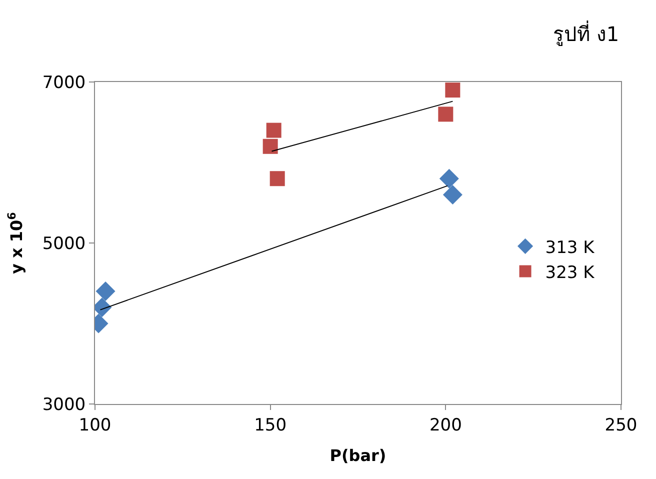 The image size is (656, 479). Describe the element at coordinates (621, 425) in the screenshot. I see `x-tick-label: 250` at that location.